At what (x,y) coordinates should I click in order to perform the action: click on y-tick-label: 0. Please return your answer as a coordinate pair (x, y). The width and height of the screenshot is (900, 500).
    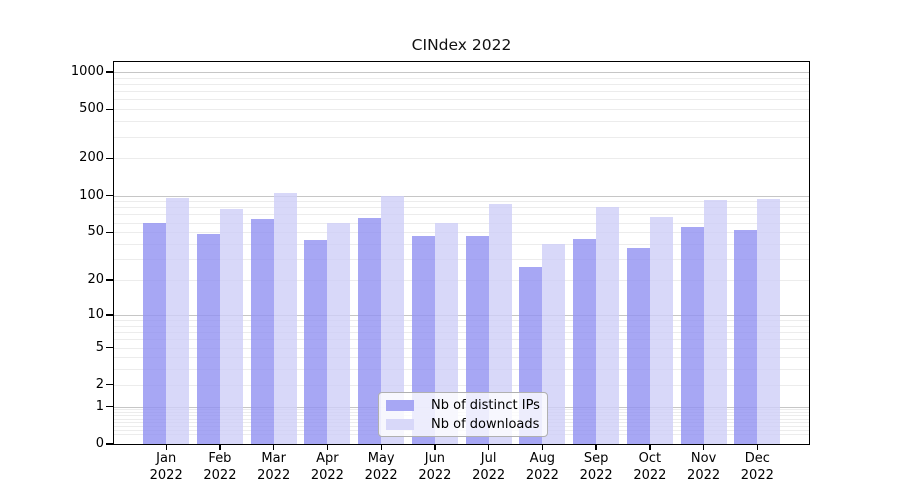
    Looking at the image, I should click on (99, 443).